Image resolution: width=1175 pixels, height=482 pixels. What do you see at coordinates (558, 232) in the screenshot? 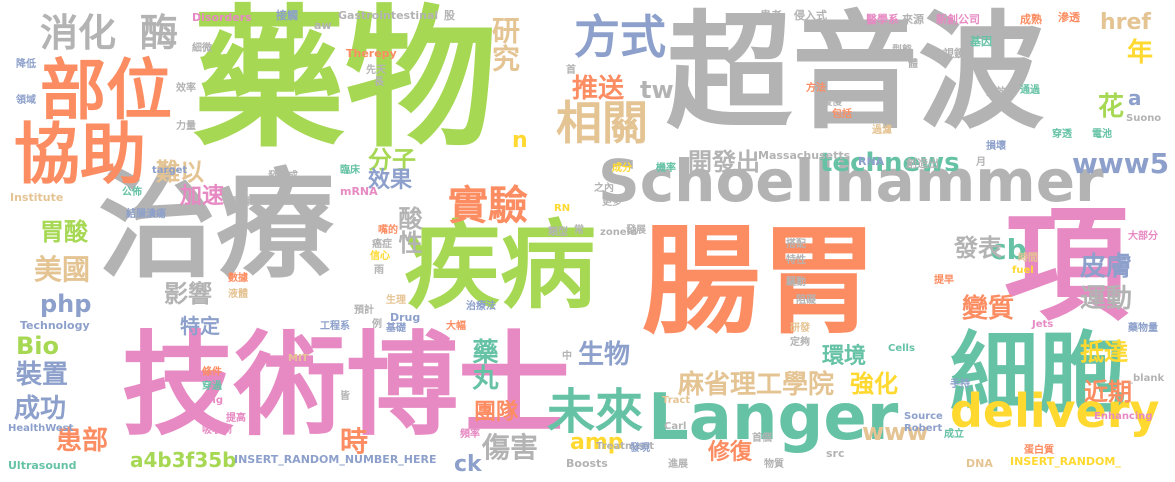
I see `word-type: 類型` at bounding box center [558, 232].